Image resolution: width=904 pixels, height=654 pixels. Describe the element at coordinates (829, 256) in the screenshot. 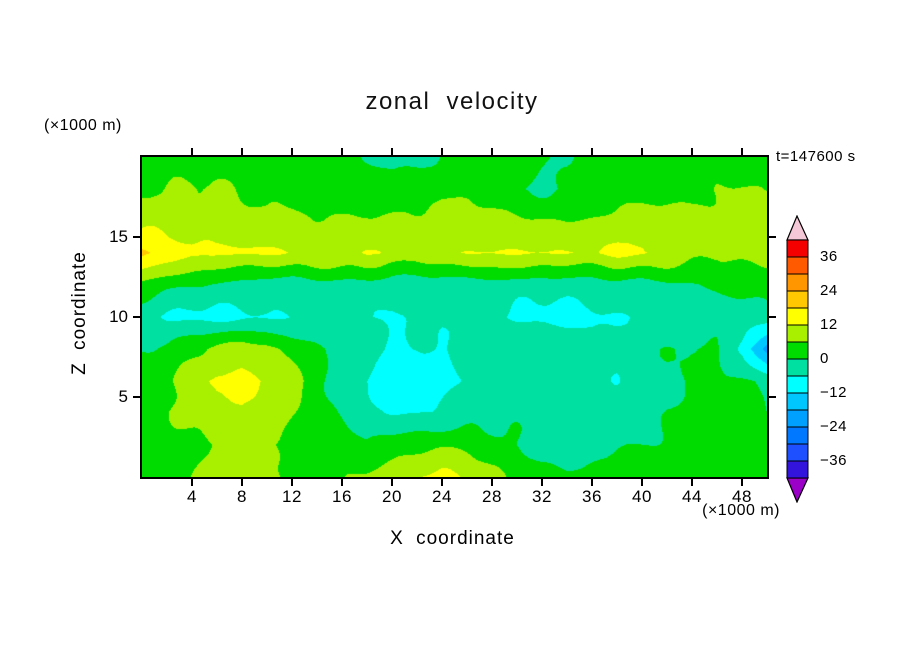

I see `colorbar-label: 36` at that location.